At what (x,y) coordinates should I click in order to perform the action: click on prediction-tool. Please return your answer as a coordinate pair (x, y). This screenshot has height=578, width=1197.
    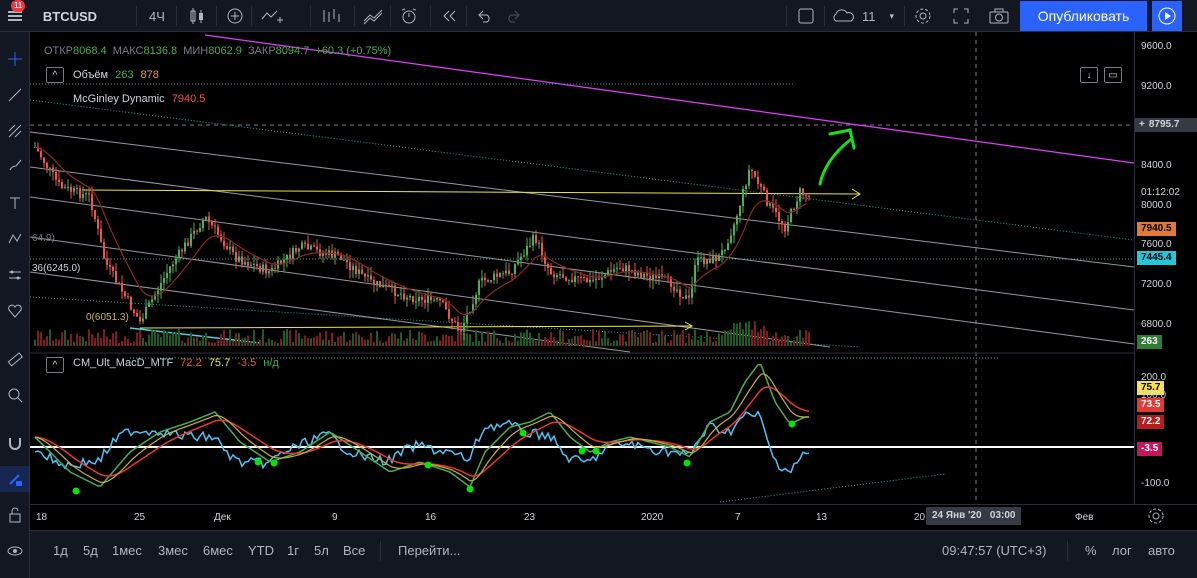
    Looking at the image, I should click on (15, 275).